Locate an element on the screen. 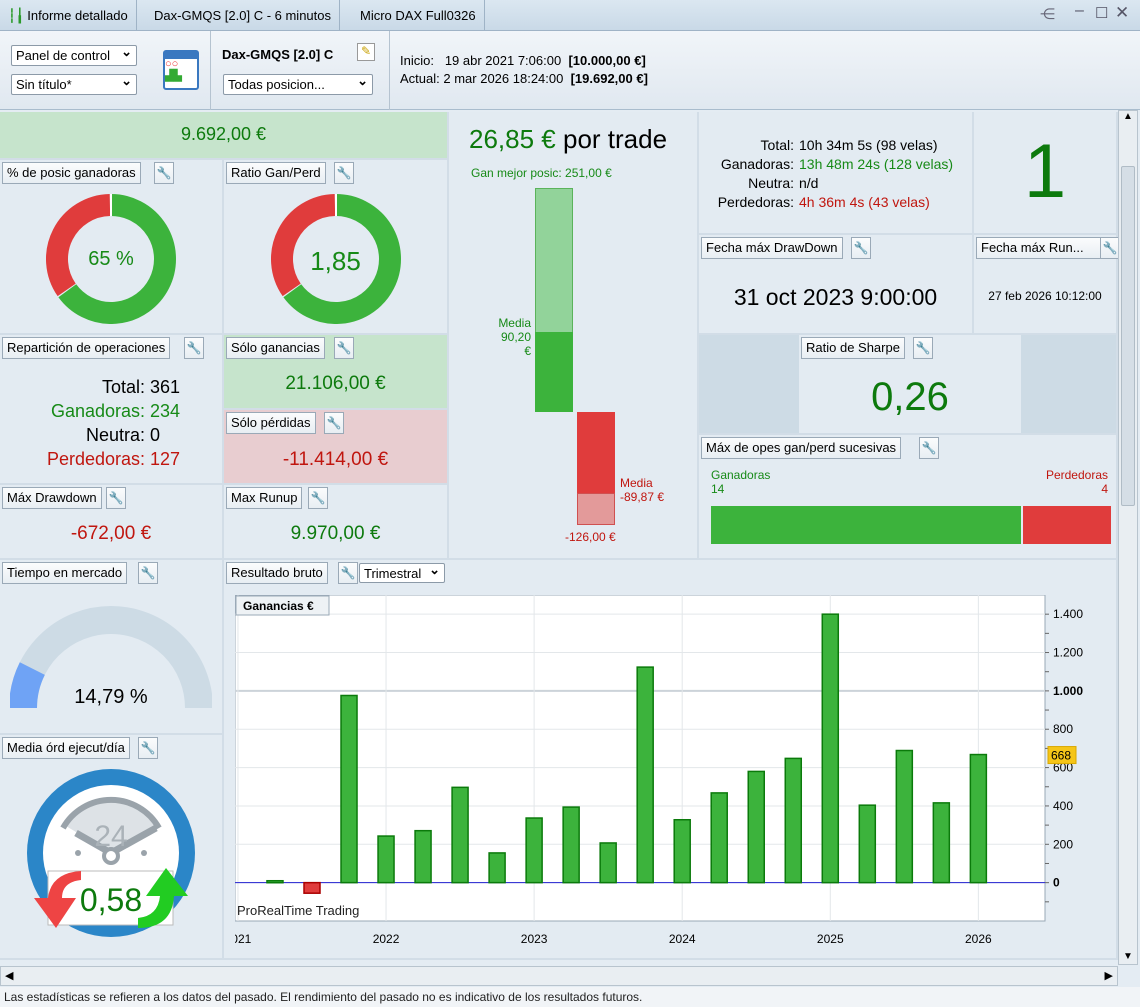  system-name: Dax-GMQS [2.0] C is located at coordinates (278, 54).